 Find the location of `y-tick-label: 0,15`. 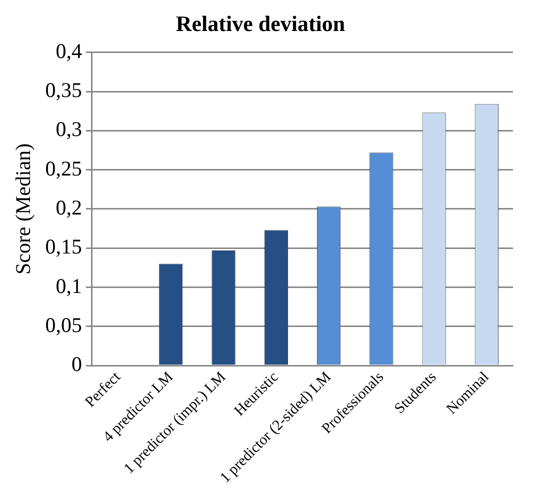

y-tick-label: 0,15 is located at coordinates (63, 246).